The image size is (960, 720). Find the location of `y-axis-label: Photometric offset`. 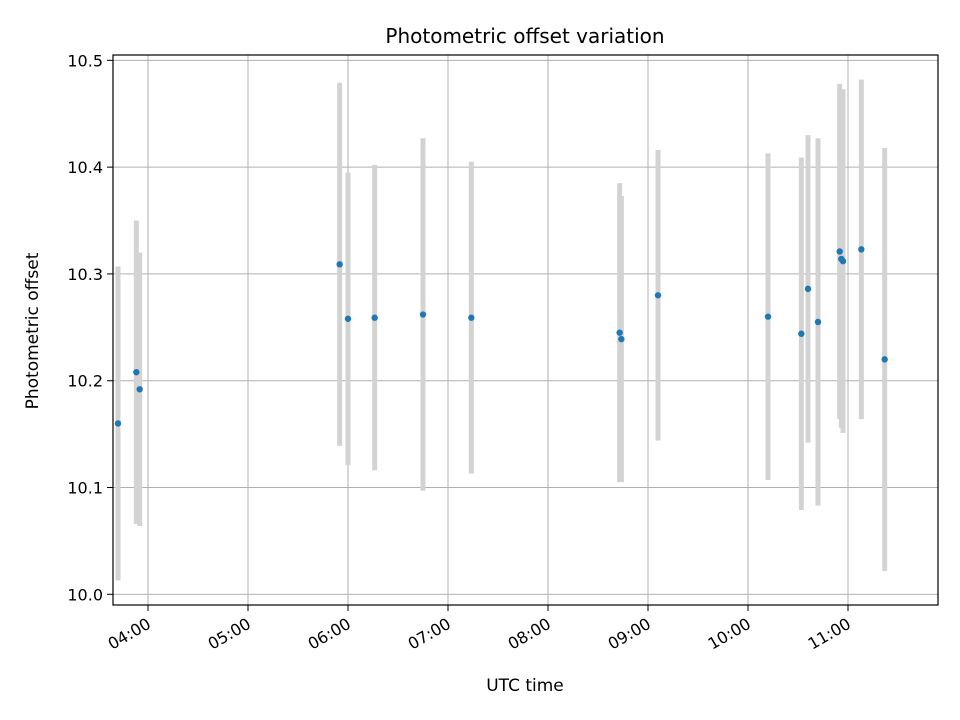

y-axis-label: Photometric offset is located at coordinates (33, 330).